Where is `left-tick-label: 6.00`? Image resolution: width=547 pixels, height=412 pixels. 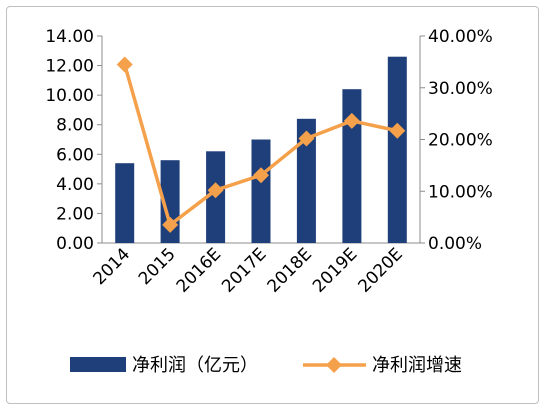 left-tick-label: 6.00 is located at coordinates (75, 155).